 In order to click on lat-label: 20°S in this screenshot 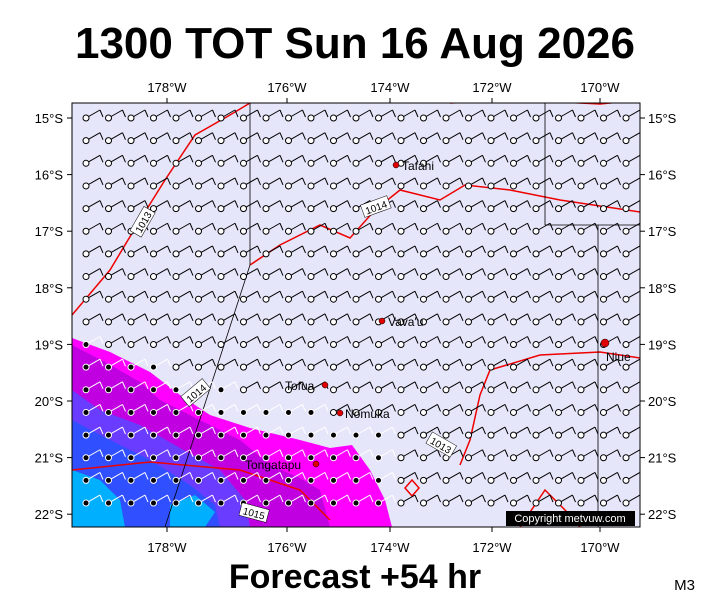, I will do `click(49, 401)`.